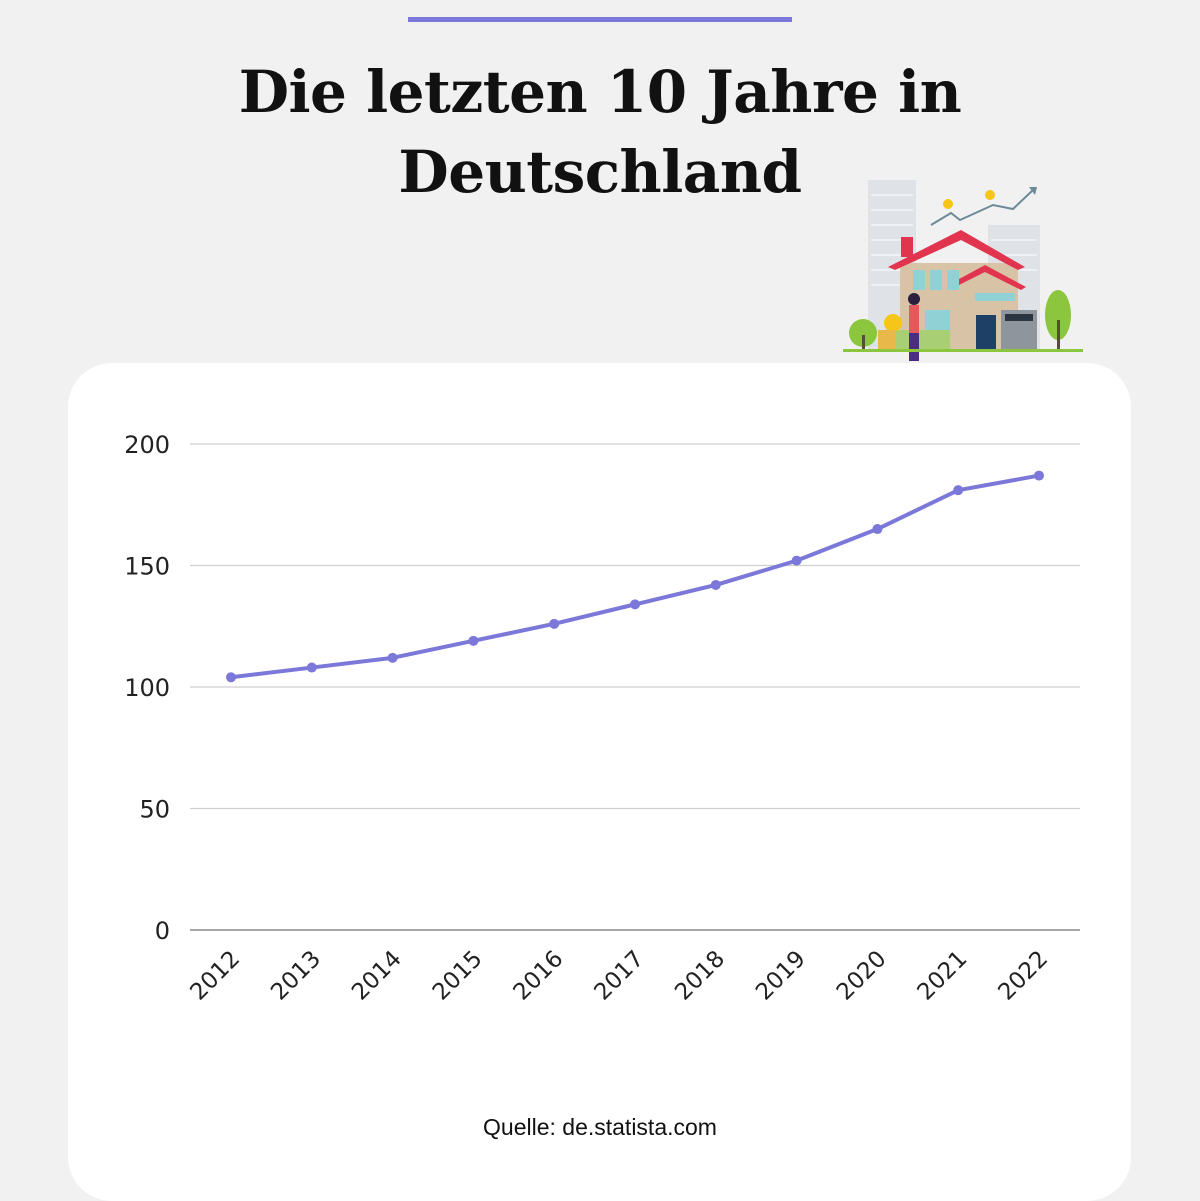  What do you see at coordinates (943, 976) in the screenshot?
I see `x-tick-label: 2021` at bounding box center [943, 976].